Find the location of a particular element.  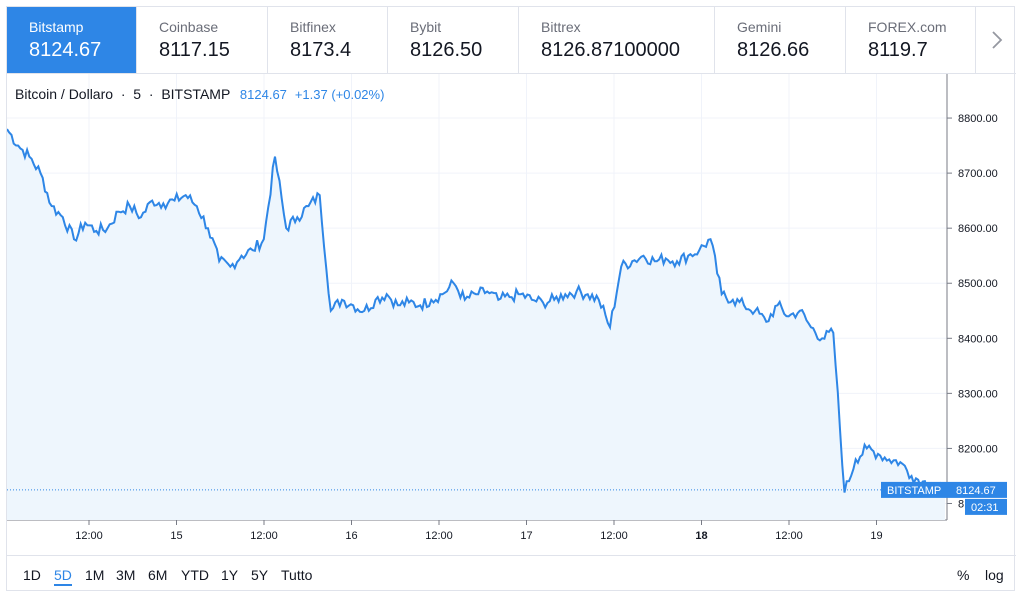

x-tick-label: 15 is located at coordinates (176, 536).